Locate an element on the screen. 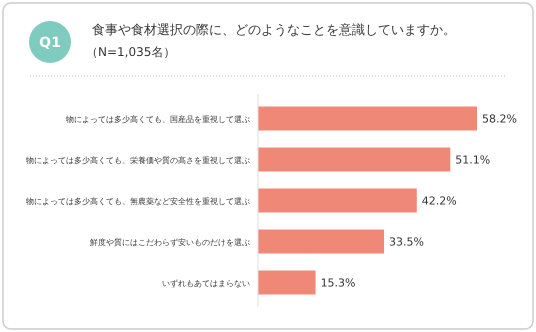 Image resolution: width=536 pixels, height=332 pixels. y-tick-label: 物によっては多少高くても、栄養価や質の高さを重視して選ぶ is located at coordinates (138, 160).